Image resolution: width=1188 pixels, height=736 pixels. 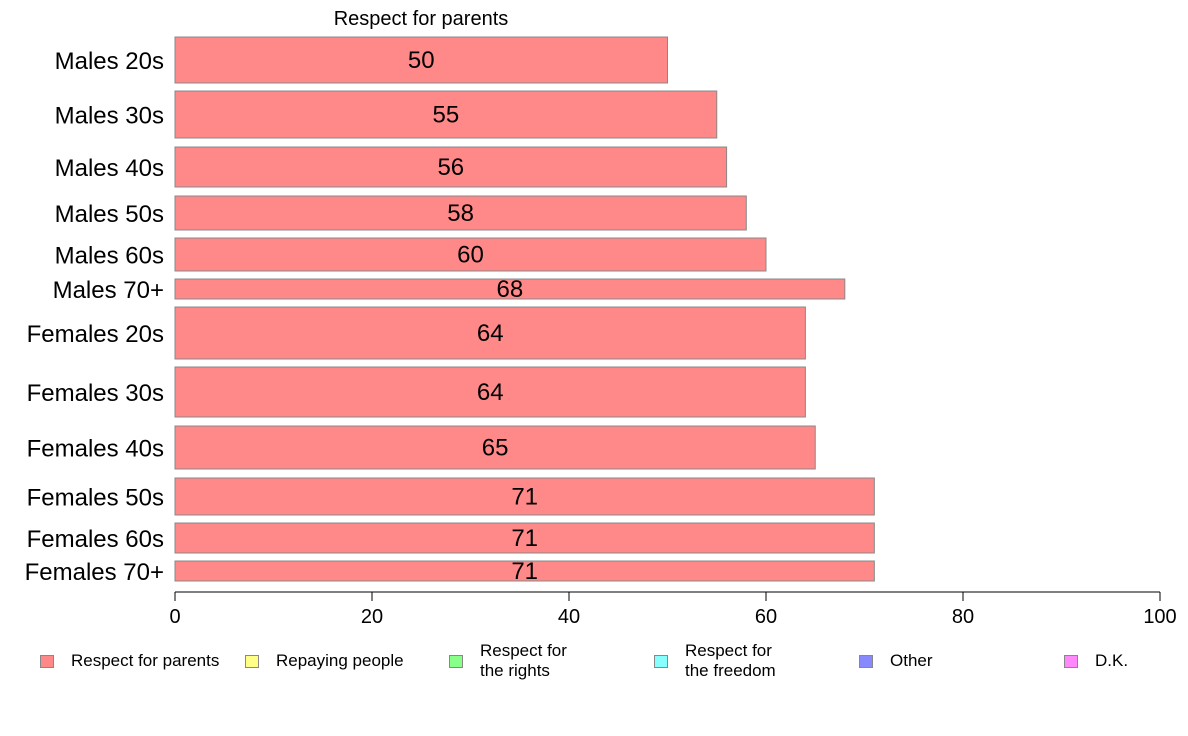 I want to click on bar-value-label: 56, so click(x=450, y=167).